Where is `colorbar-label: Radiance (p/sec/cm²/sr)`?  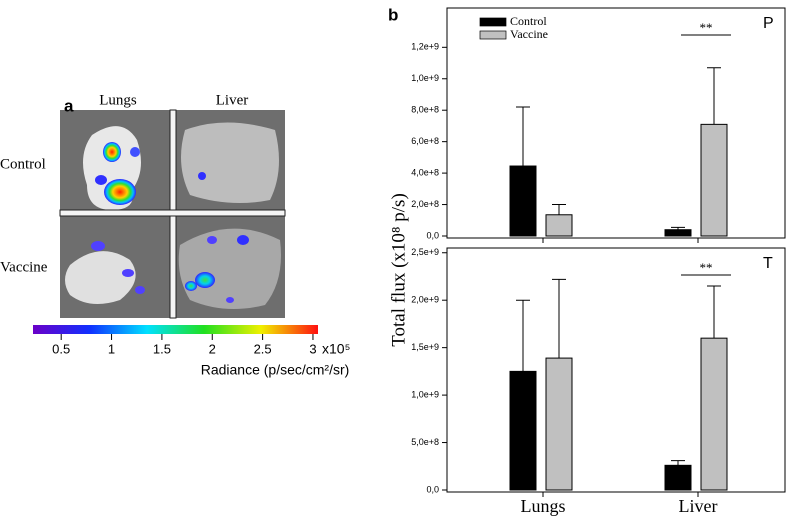
colorbar-label: Radiance (p/sec/cm²/sr) is located at coordinates (275, 370).